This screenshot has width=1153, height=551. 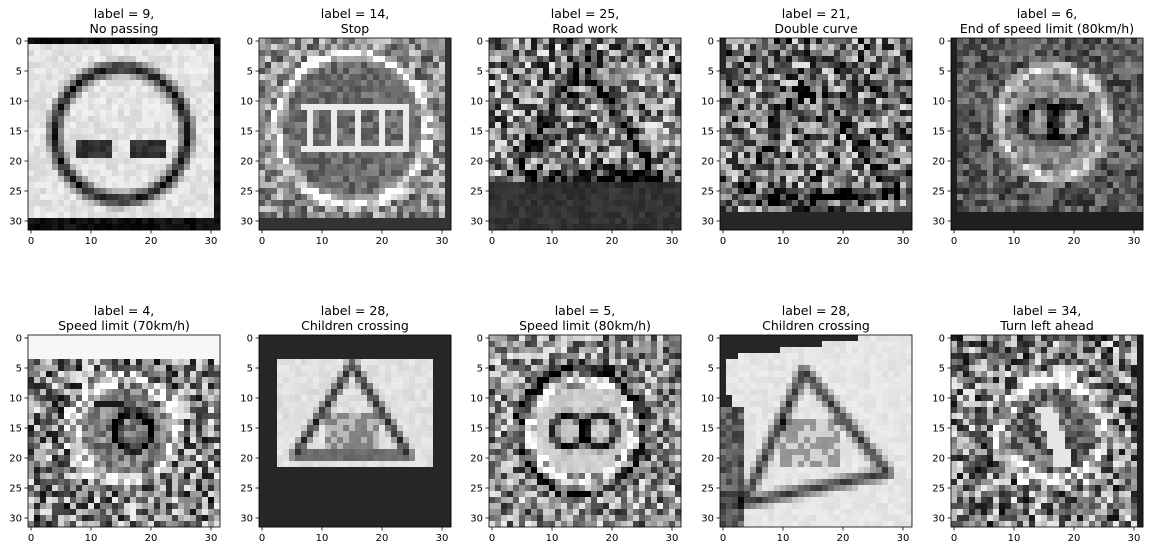 I want to click on y-tick-label: 15, so click(x=246, y=132).